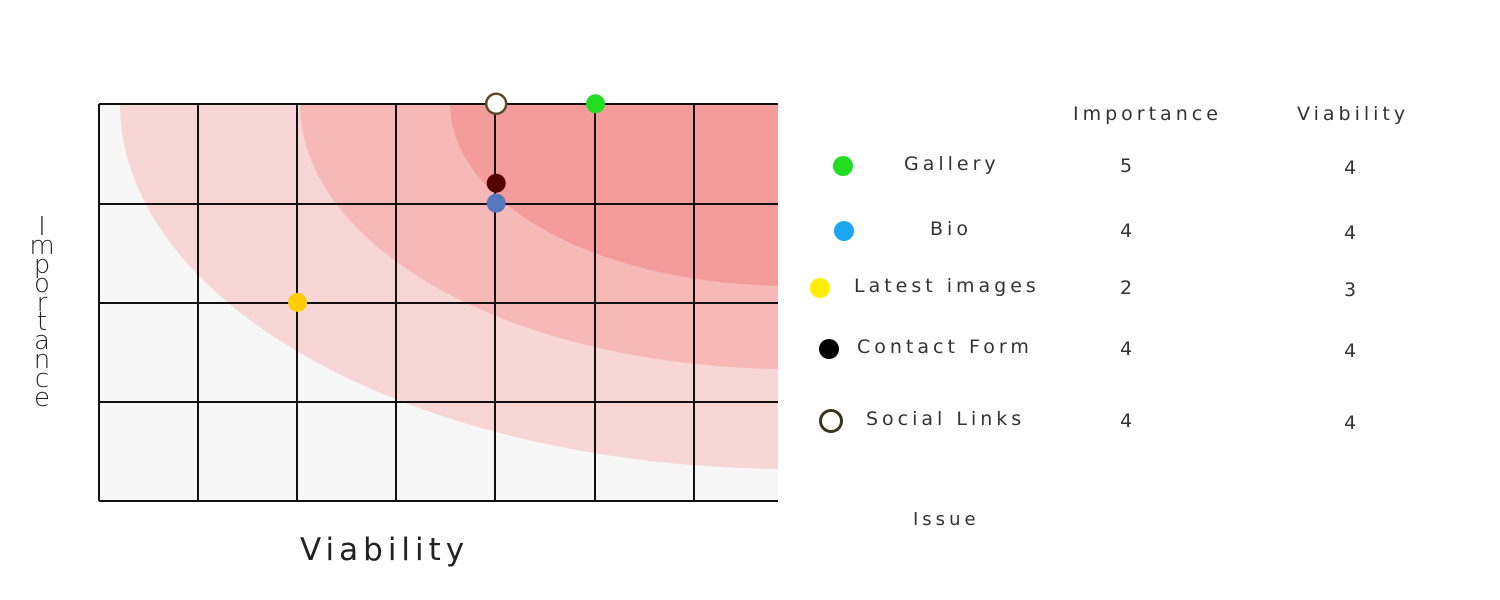 This screenshot has height=600, width=1500. What do you see at coordinates (595, 104) in the screenshot?
I see `point-gallery` at bounding box center [595, 104].